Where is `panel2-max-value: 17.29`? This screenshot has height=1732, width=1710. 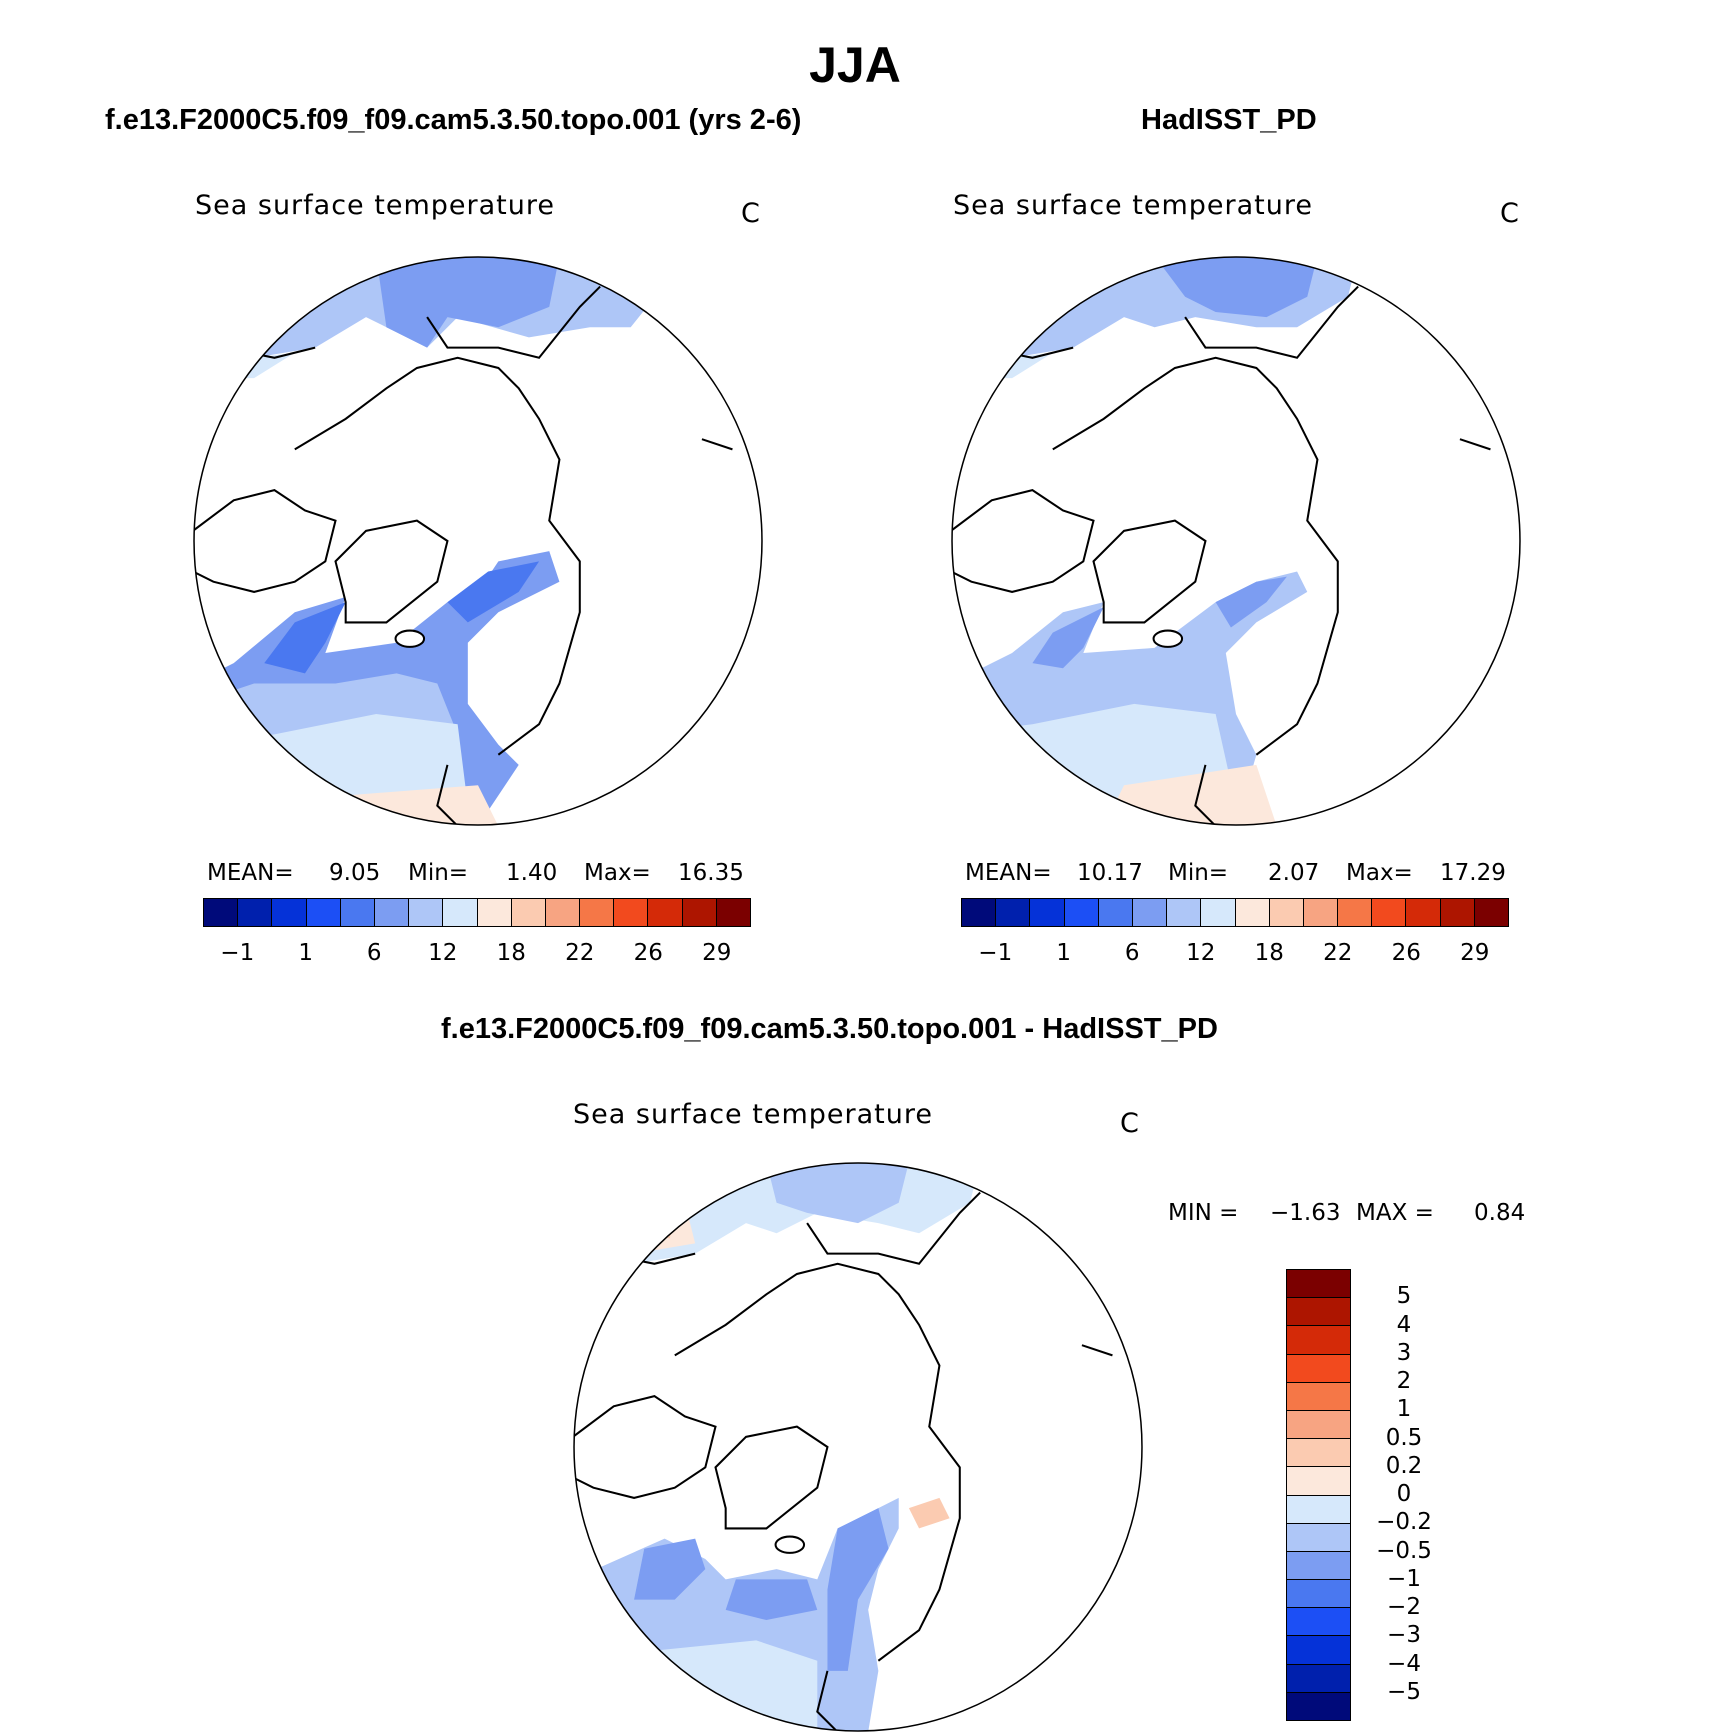 panel2-max-value: 17.29 is located at coordinates (1473, 873).